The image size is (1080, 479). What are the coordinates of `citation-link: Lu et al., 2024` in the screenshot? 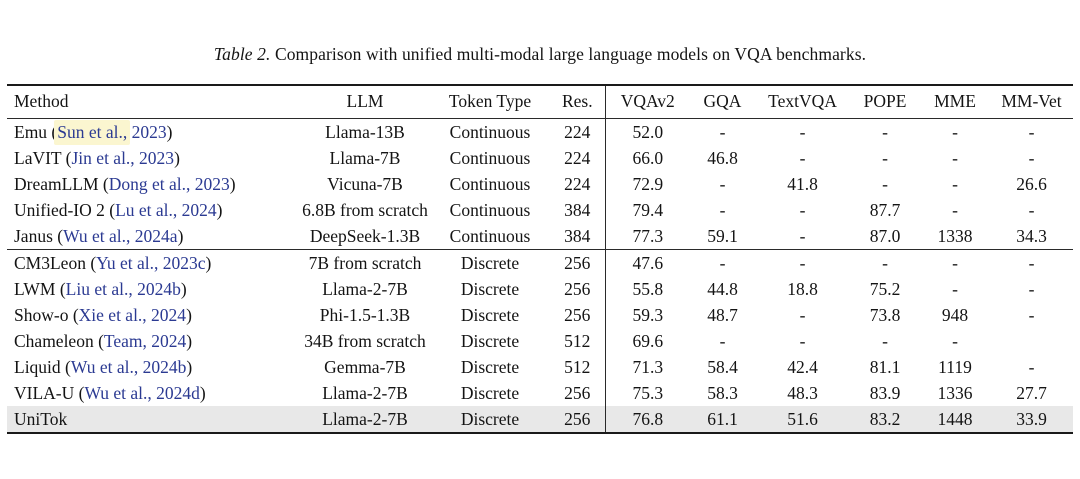 It's located at (166, 209).